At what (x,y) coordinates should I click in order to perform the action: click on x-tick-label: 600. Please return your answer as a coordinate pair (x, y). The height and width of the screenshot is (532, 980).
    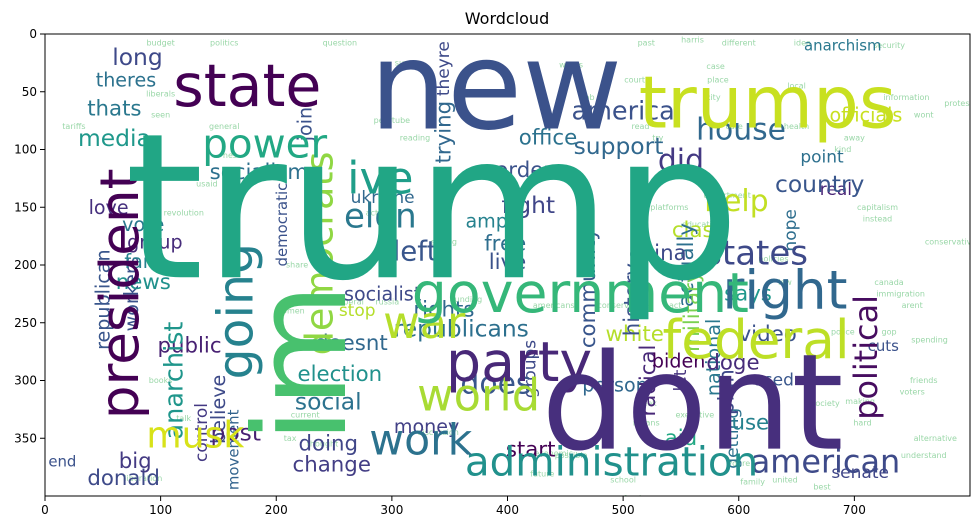
    Looking at the image, I should click on (738, 510).